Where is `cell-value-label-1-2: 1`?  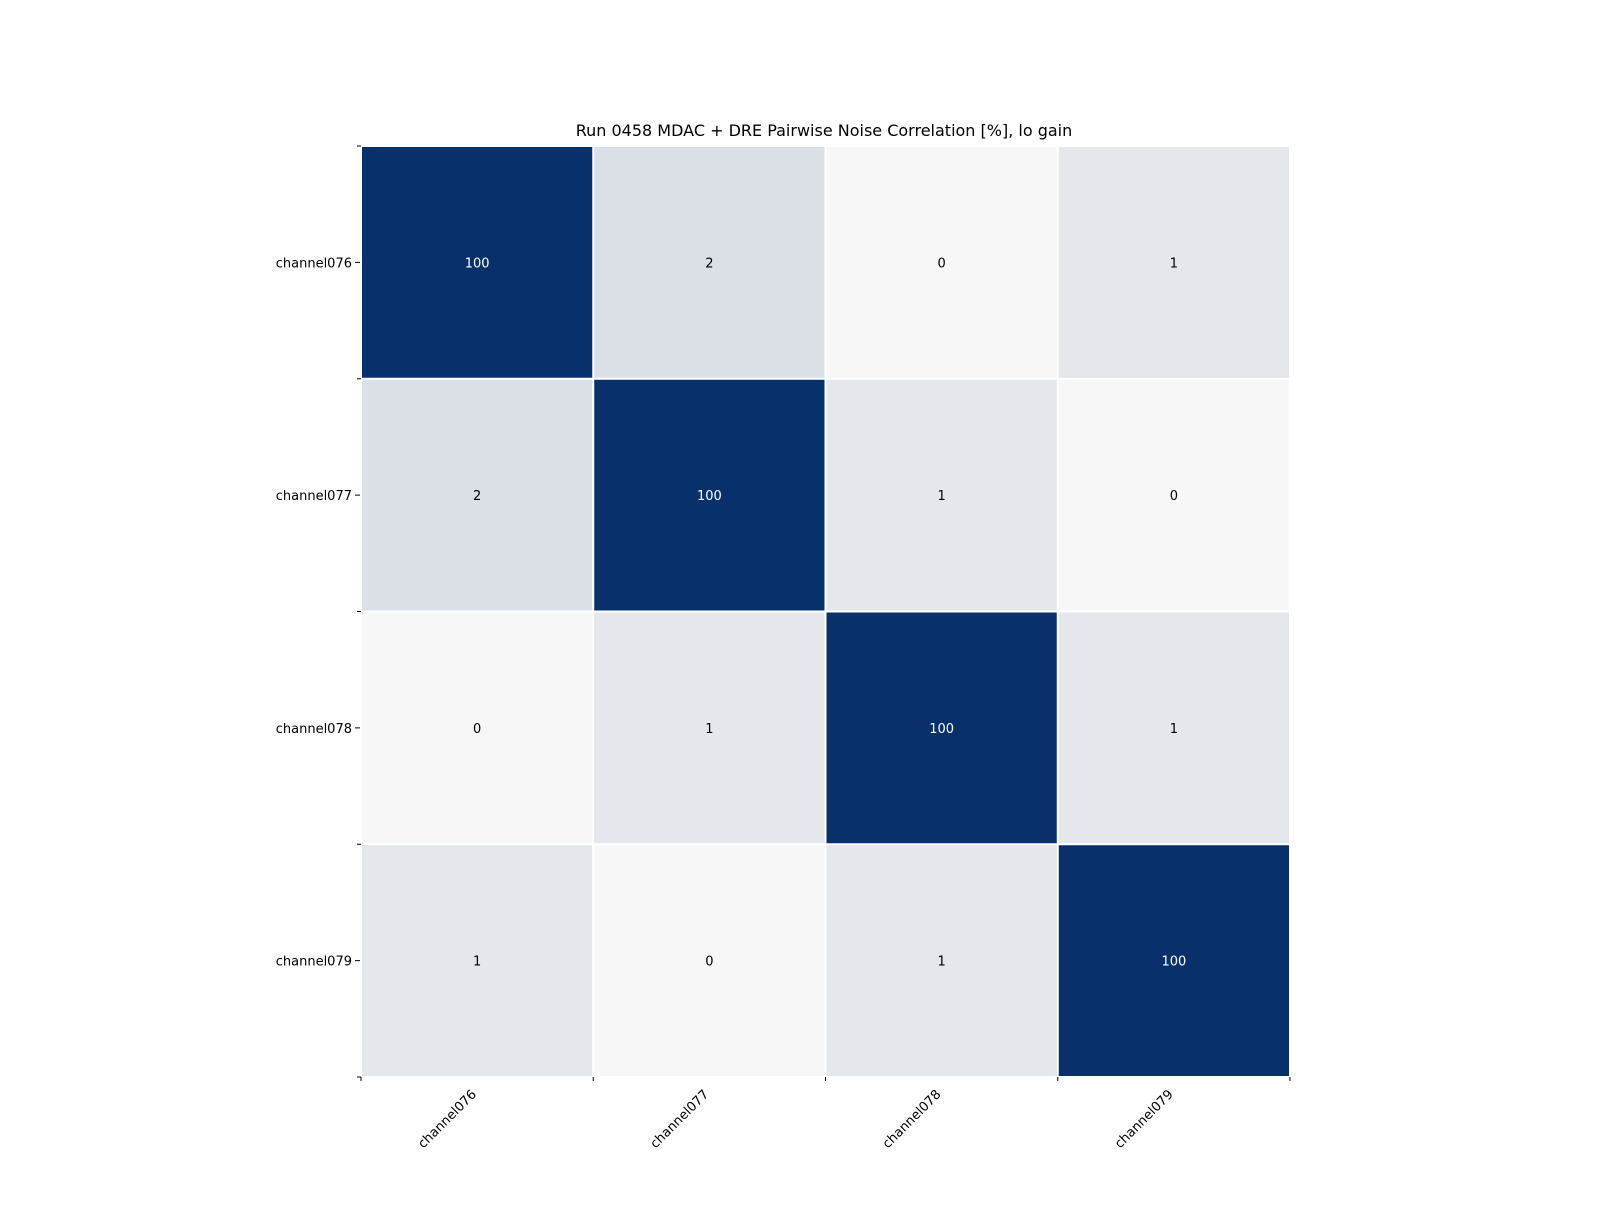
cell-value-label-1-2: 1 is located at coordinates (941, 496).